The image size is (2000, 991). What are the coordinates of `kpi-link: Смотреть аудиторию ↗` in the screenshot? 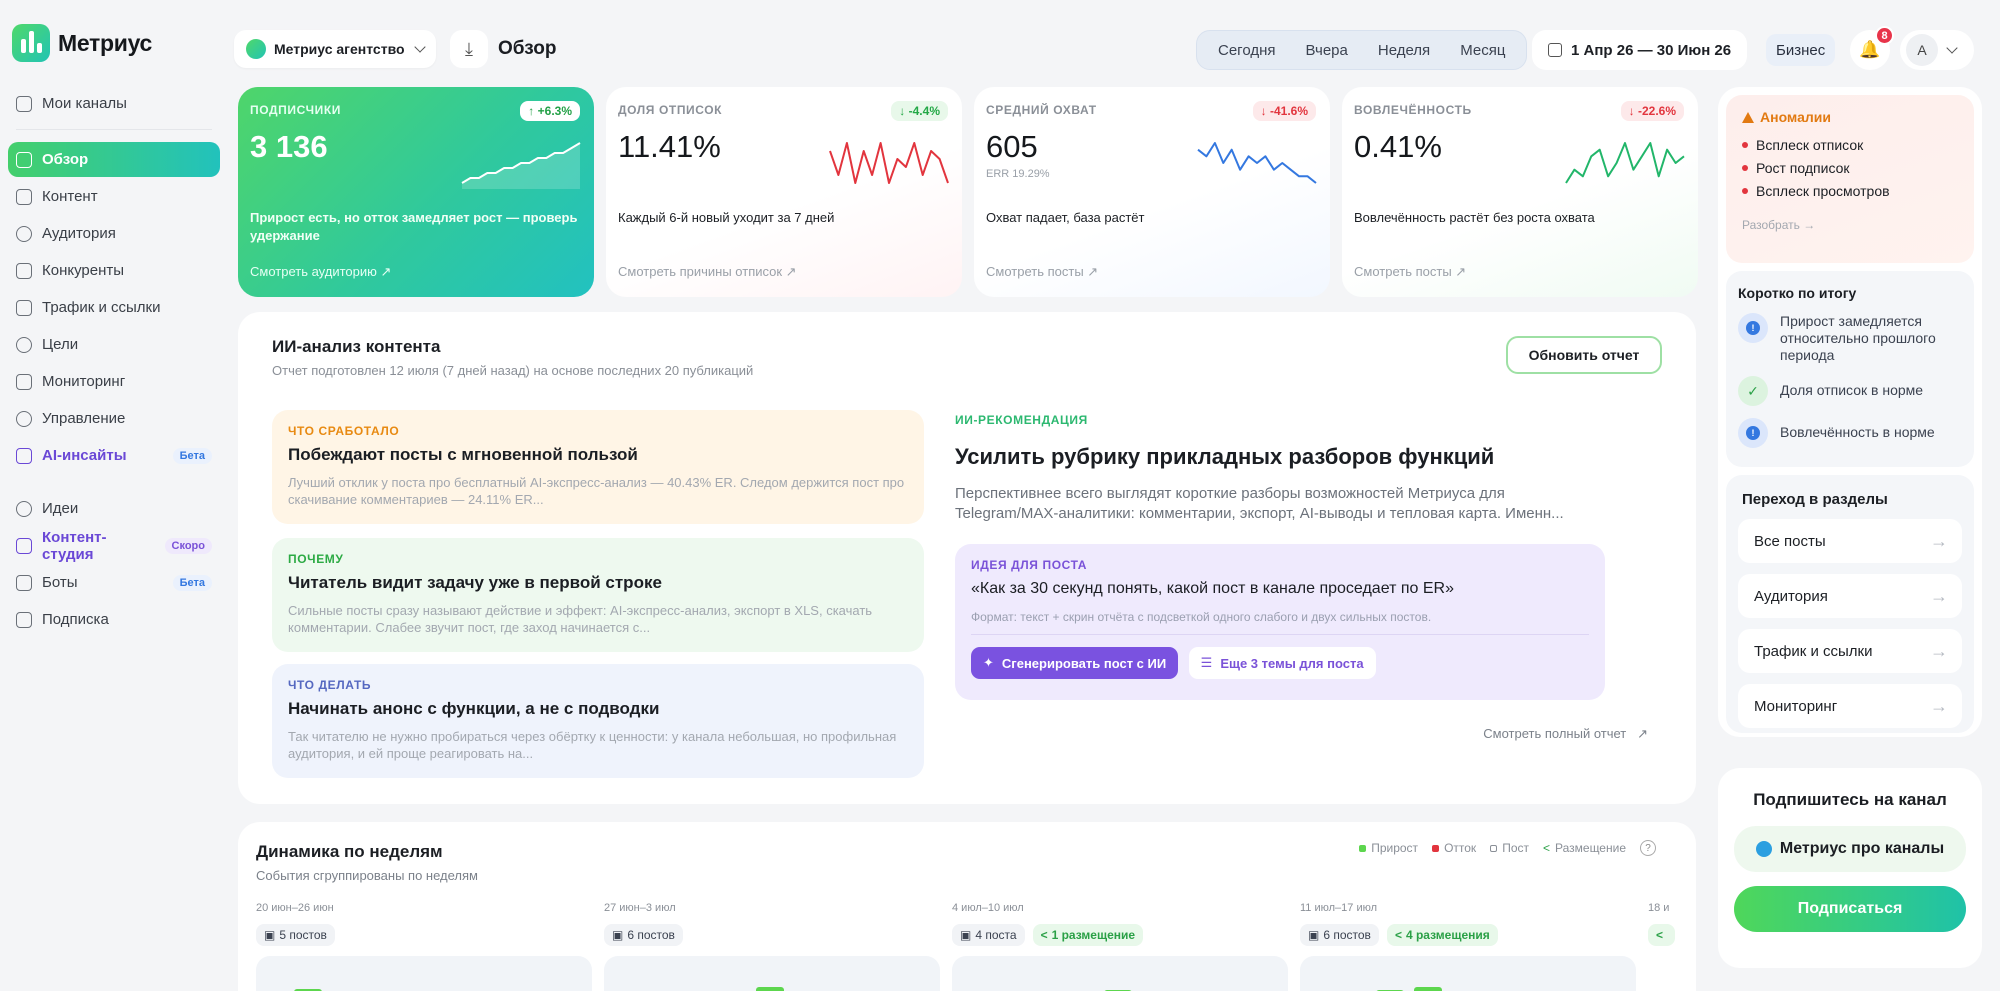 It's located at (321, 271).